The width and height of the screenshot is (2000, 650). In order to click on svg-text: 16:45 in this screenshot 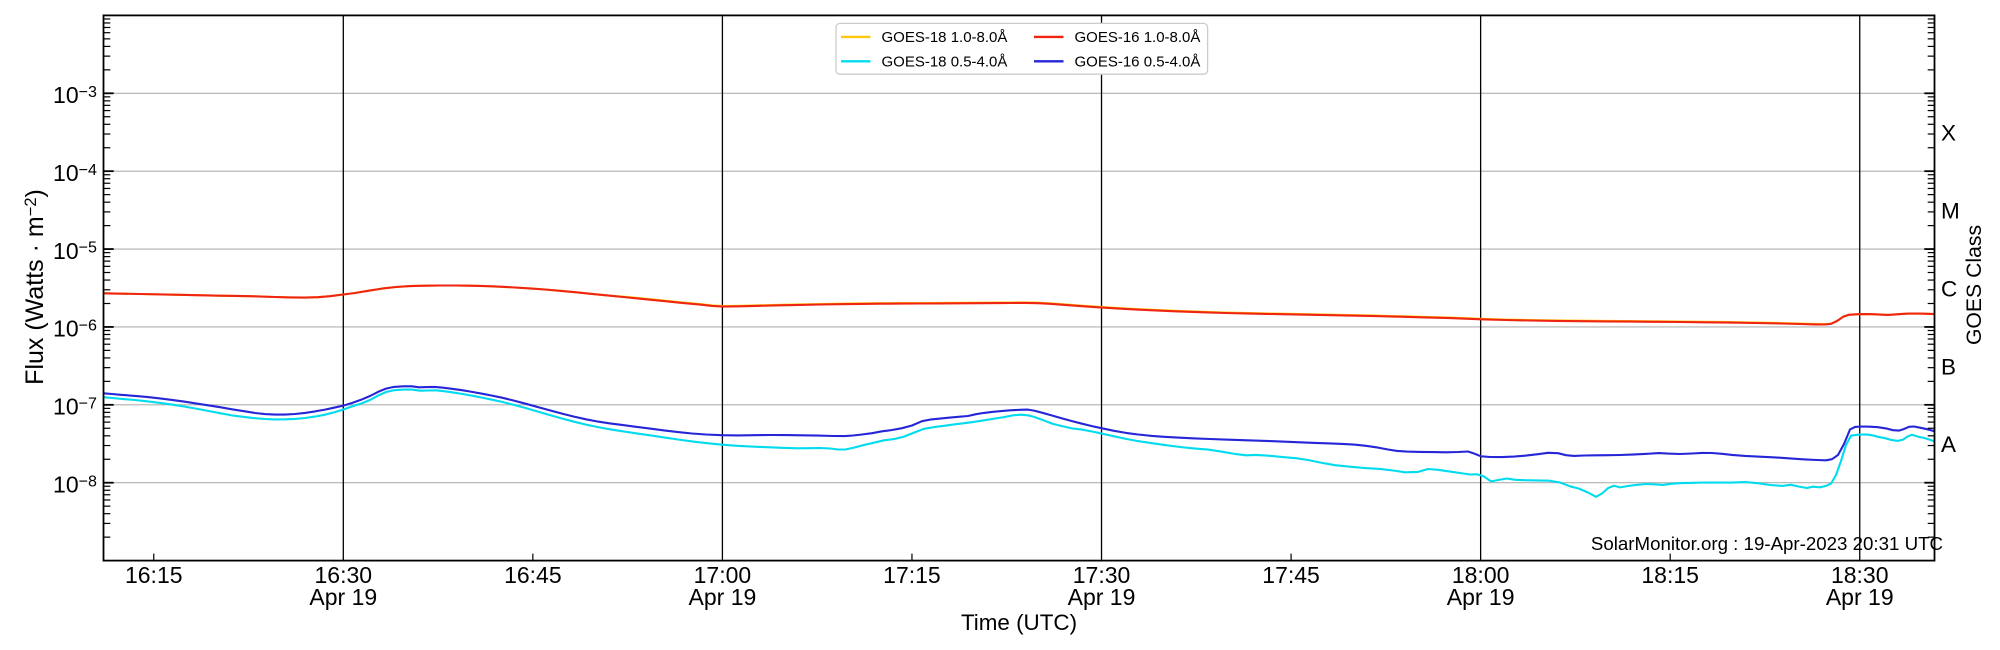, I will do `click(533, 575)`.